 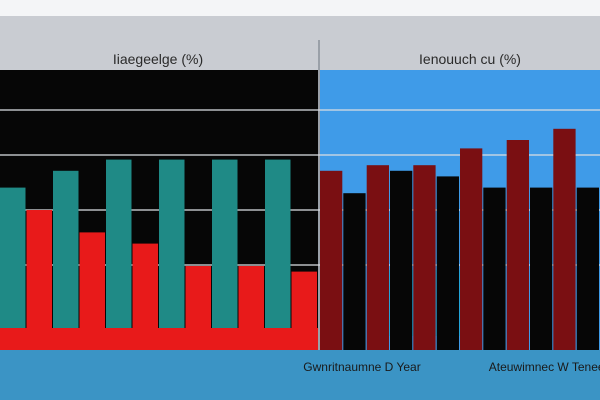 What do you see at coordinates (300, 375) in the screenshot?
I see `footer-band` at bounding box center [300, 375].